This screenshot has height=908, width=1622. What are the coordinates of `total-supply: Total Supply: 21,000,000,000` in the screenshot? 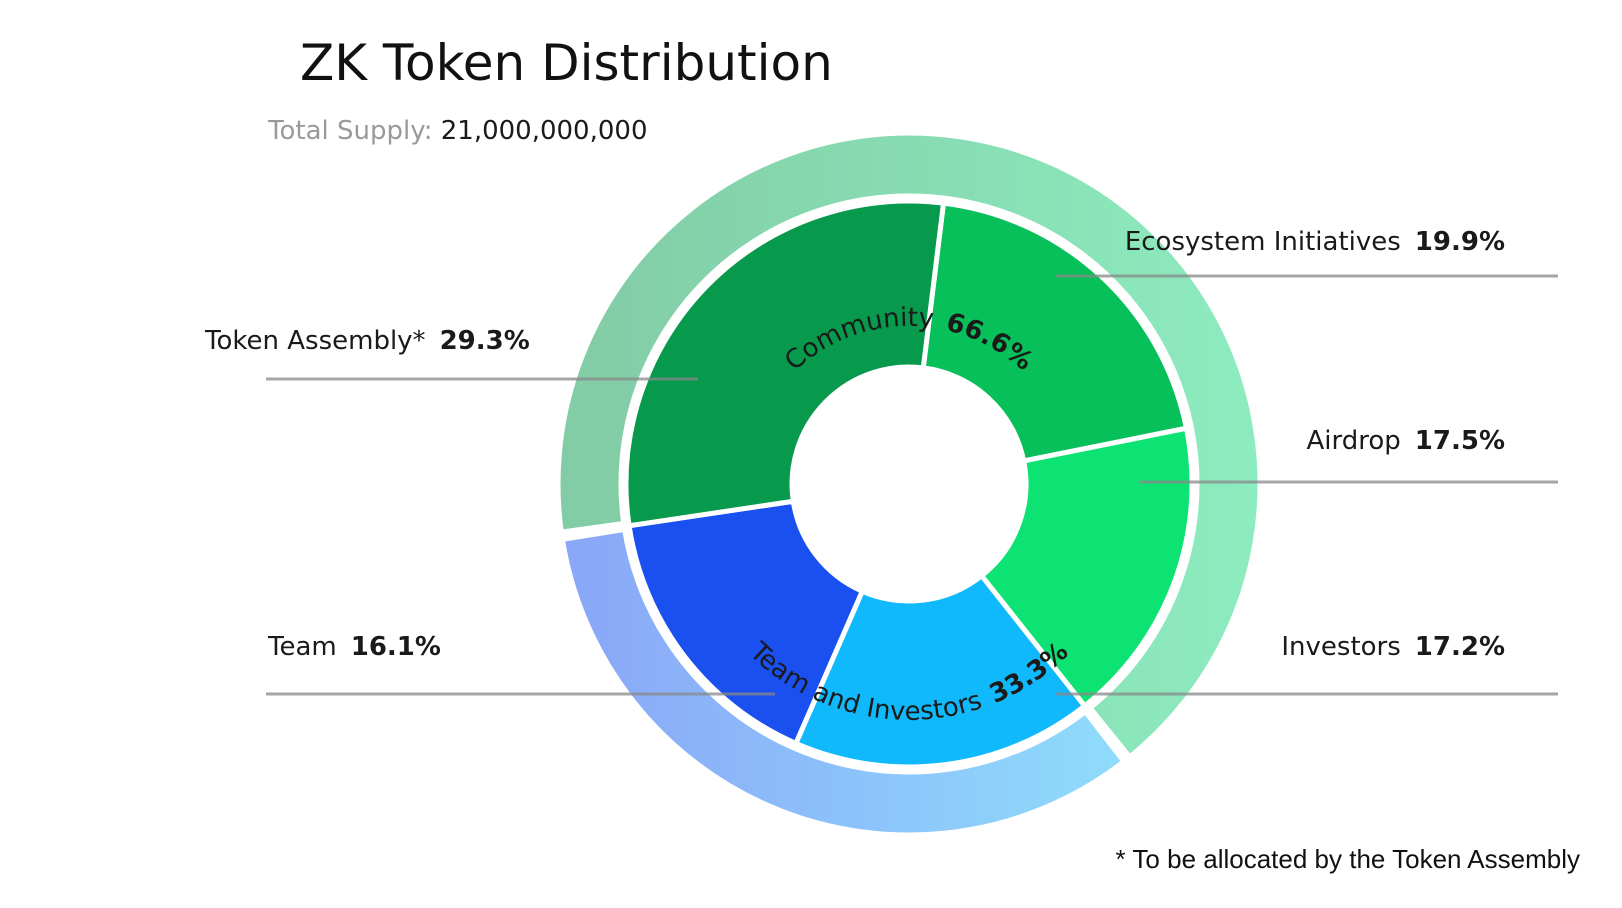 It's located at (458, 131).